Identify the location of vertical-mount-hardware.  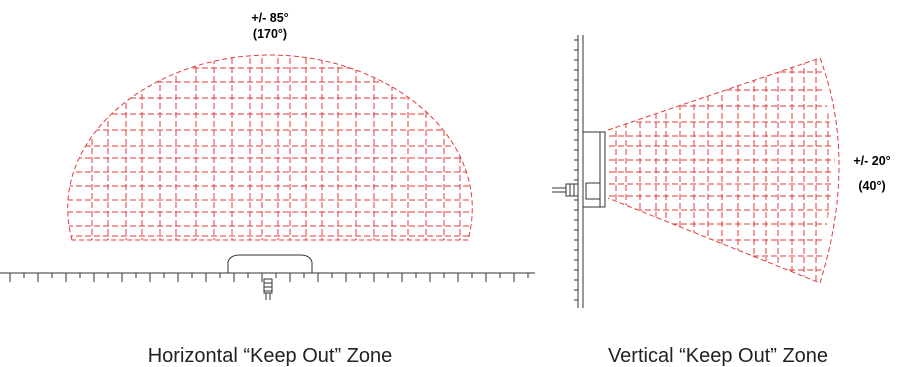
(579, 171).